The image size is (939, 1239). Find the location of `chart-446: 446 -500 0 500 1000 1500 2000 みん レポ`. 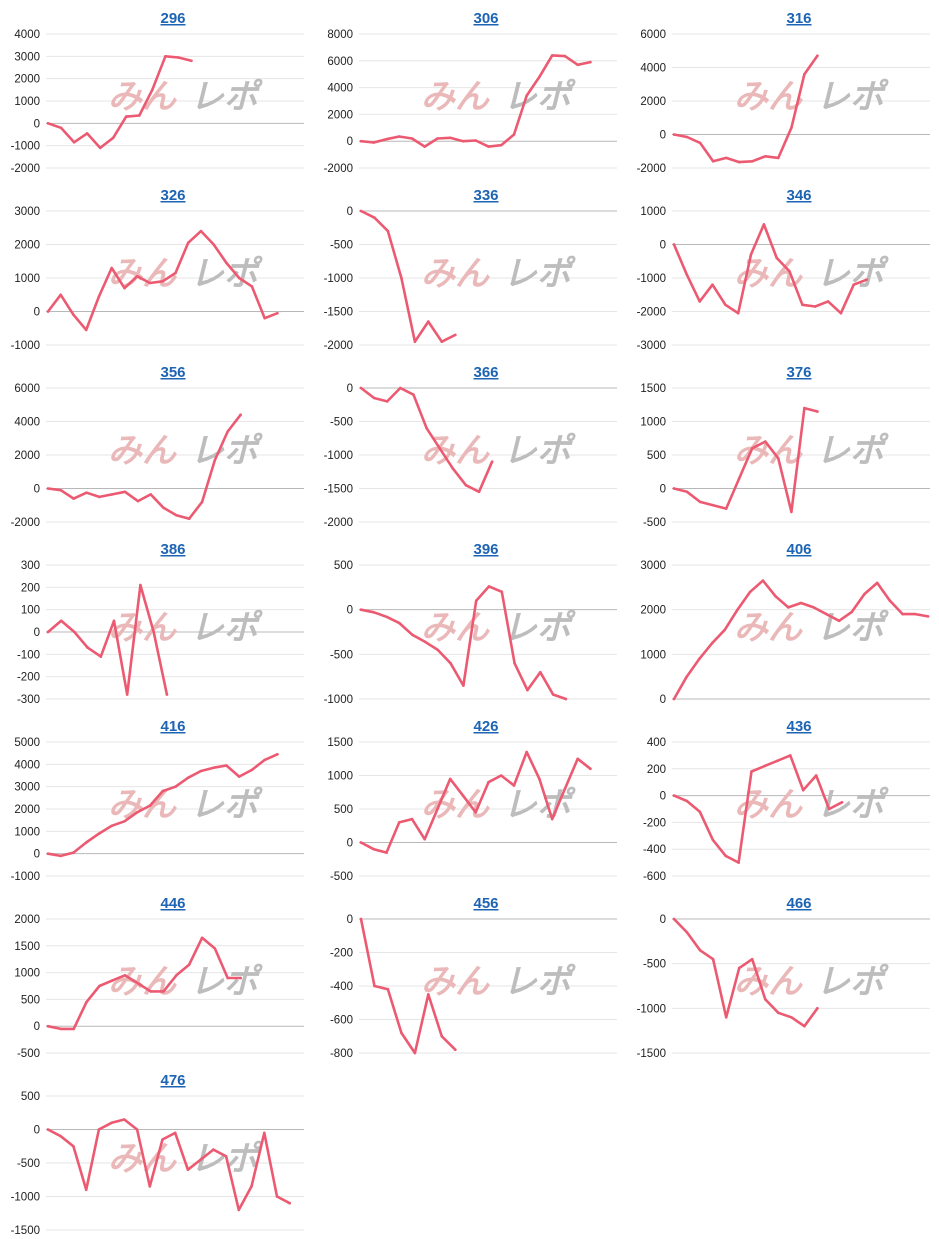

chart-446: 446 -500 0 500 1000 1500 2000 みん レポ is located at coordinates (159, 977).